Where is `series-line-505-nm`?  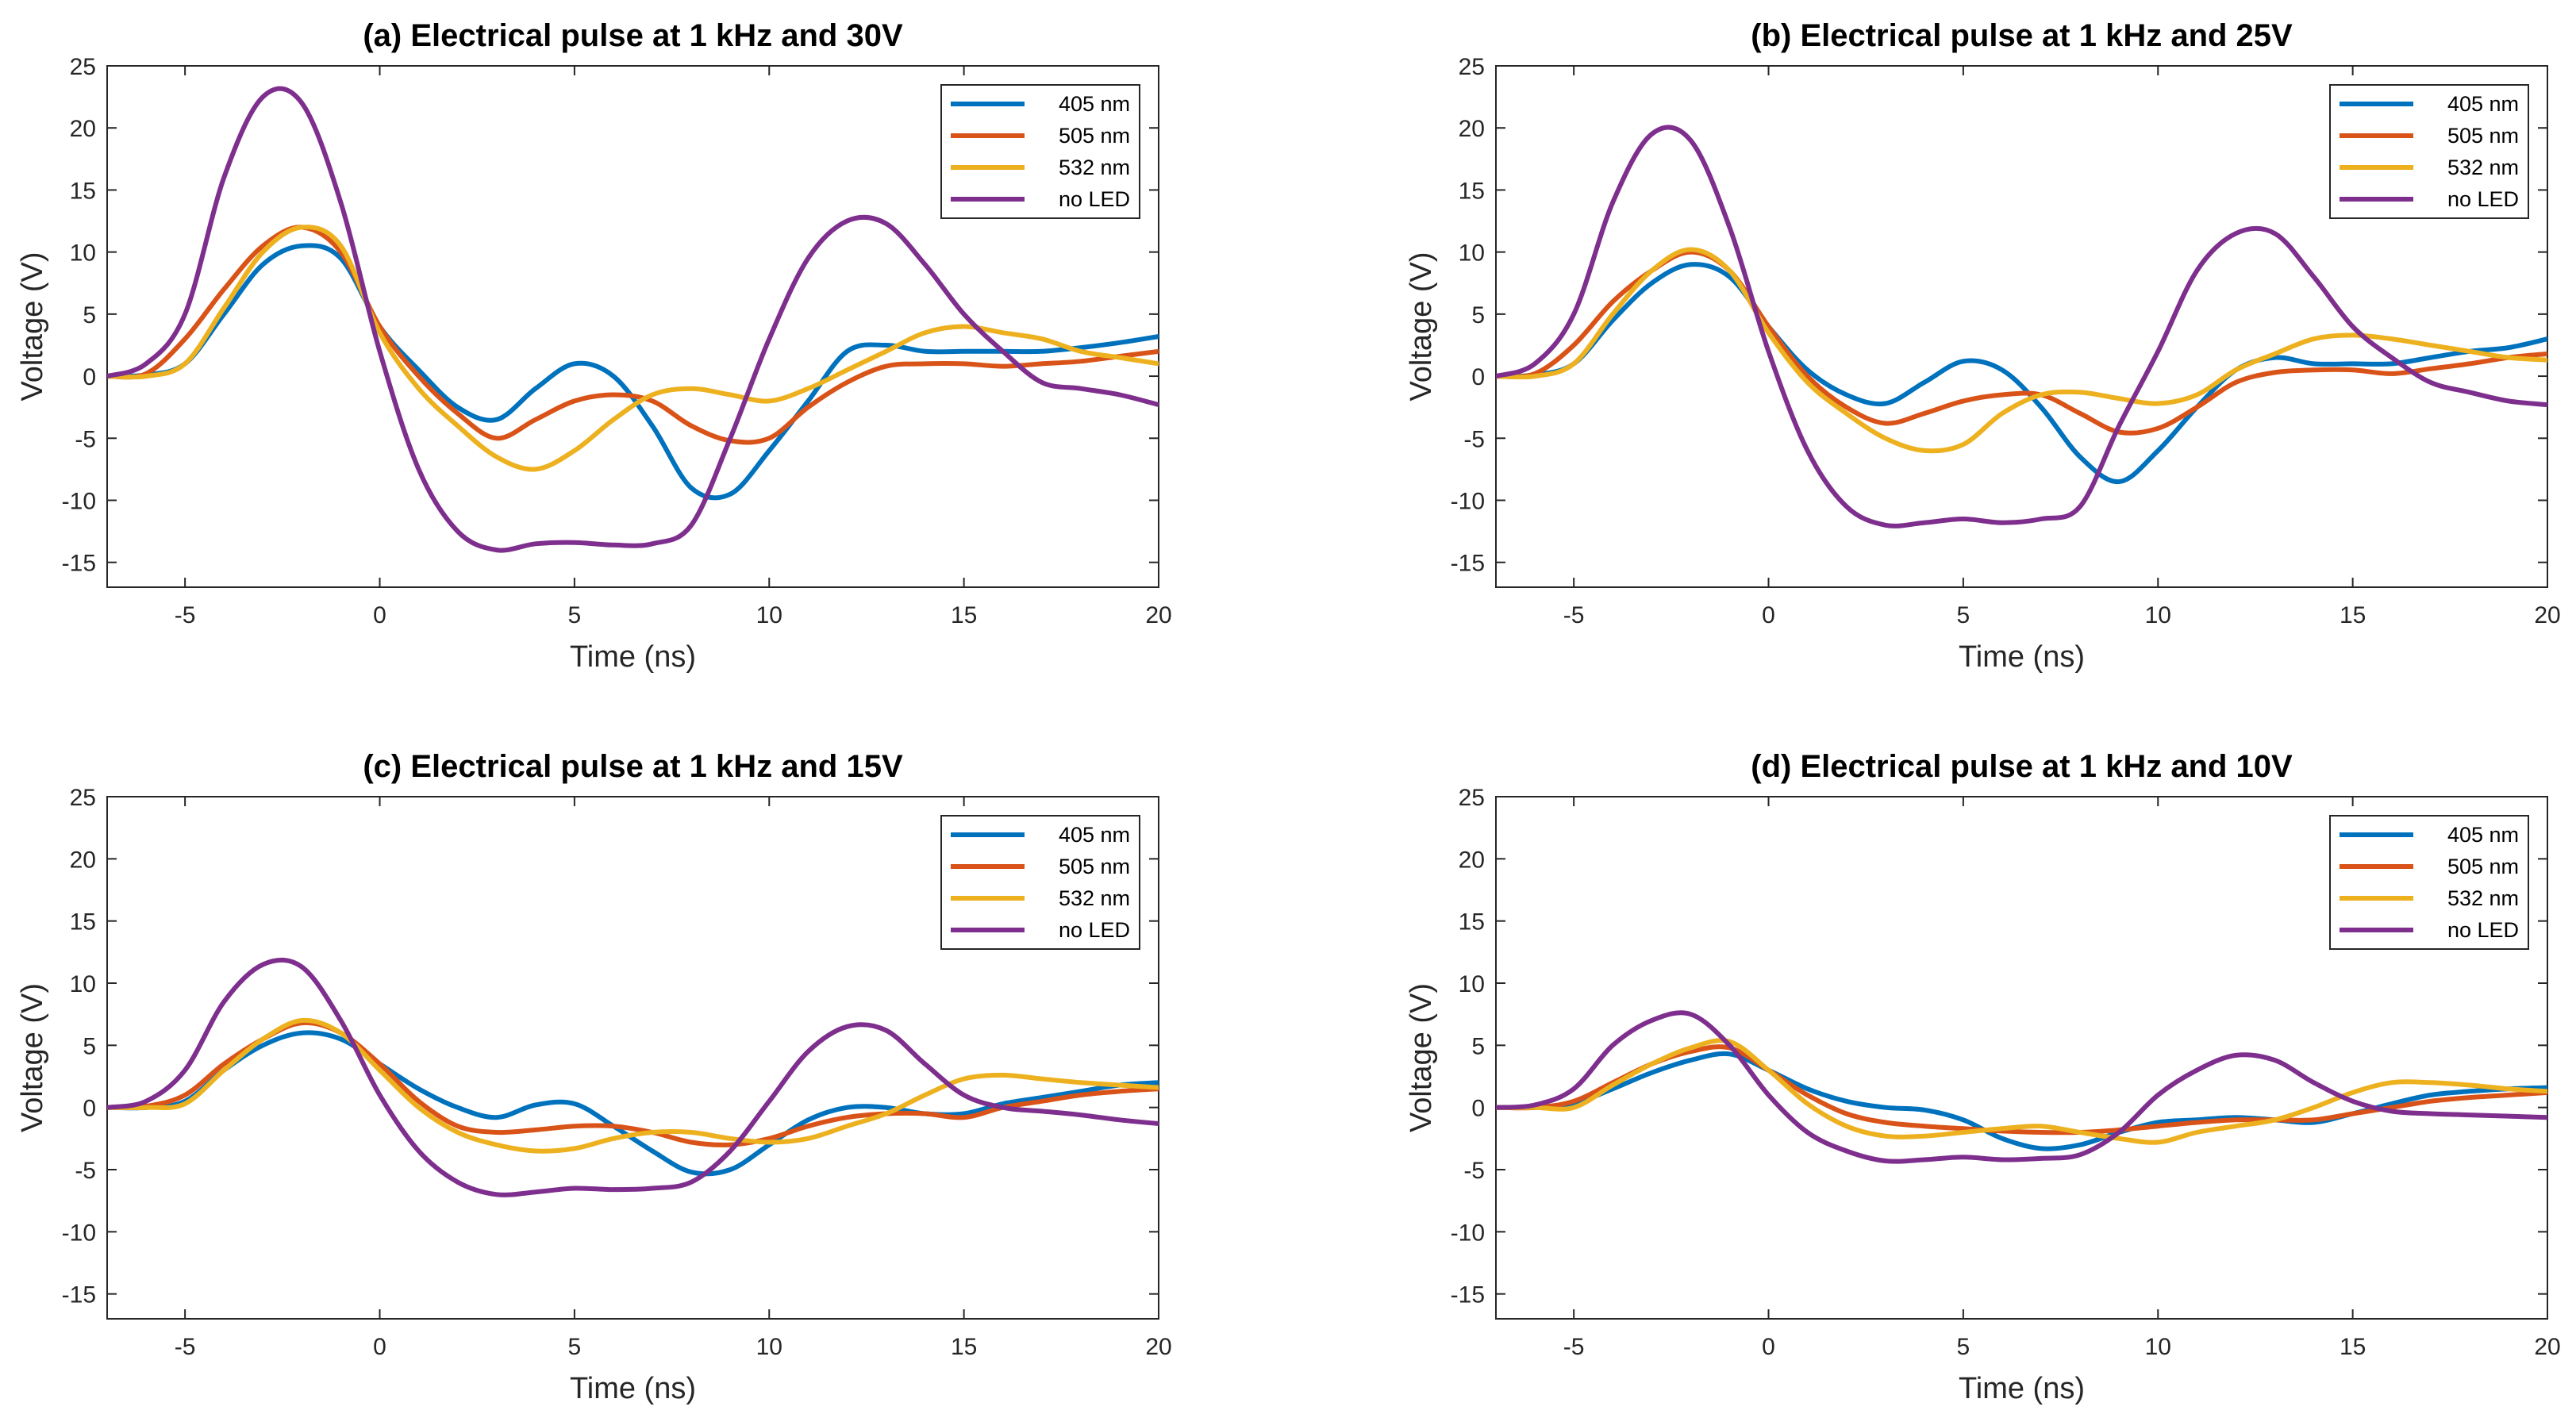 series-line-505-nm is located at coordinates (633, 335).